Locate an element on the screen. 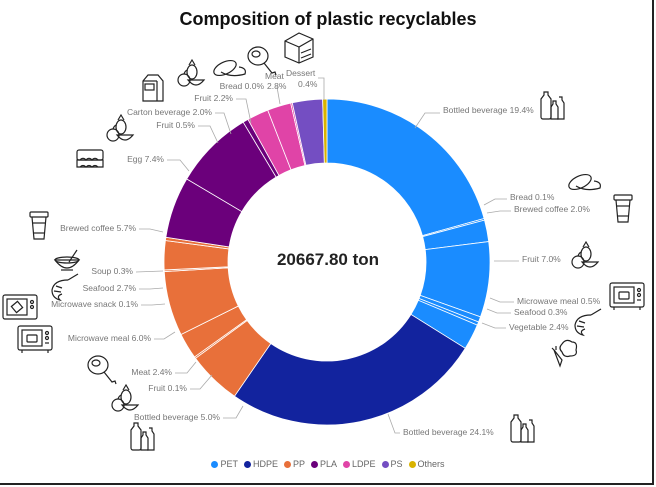  slice-label: Fruit 7.0% is located at coordinates (541, 259).